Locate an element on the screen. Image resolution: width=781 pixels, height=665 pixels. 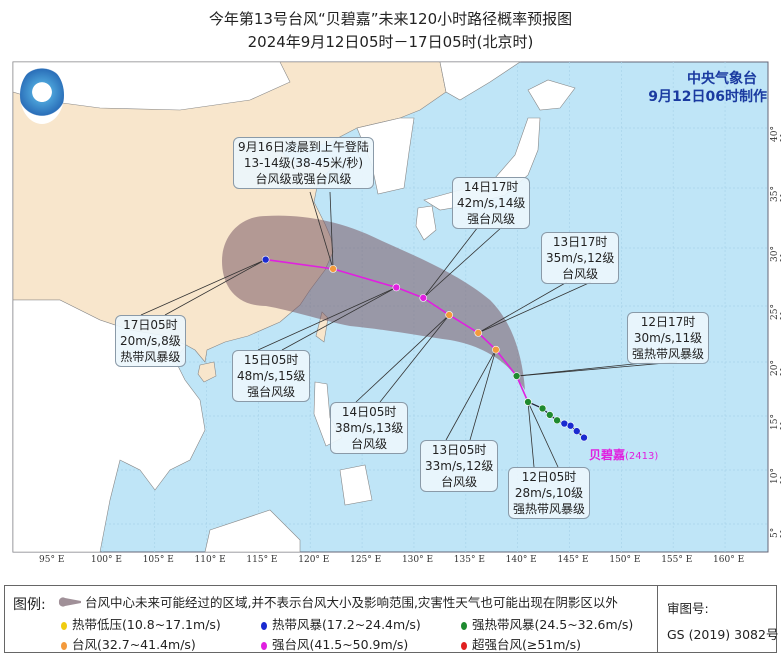
forecast-level: 强热带风暴级 is located at coordinates (668, 354).